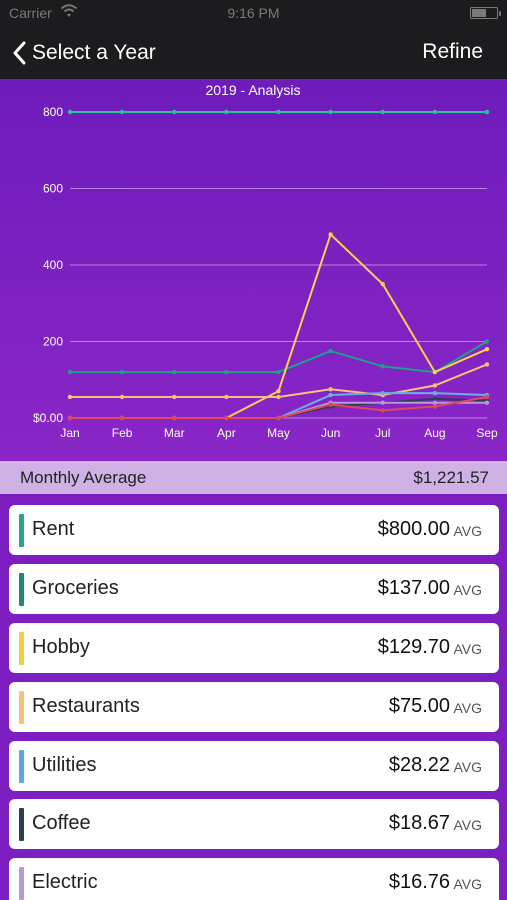  What do you see at coordinates (53, 529) in the screenshot?
I see `category-name: Rent` at bounding box center [53, 529].